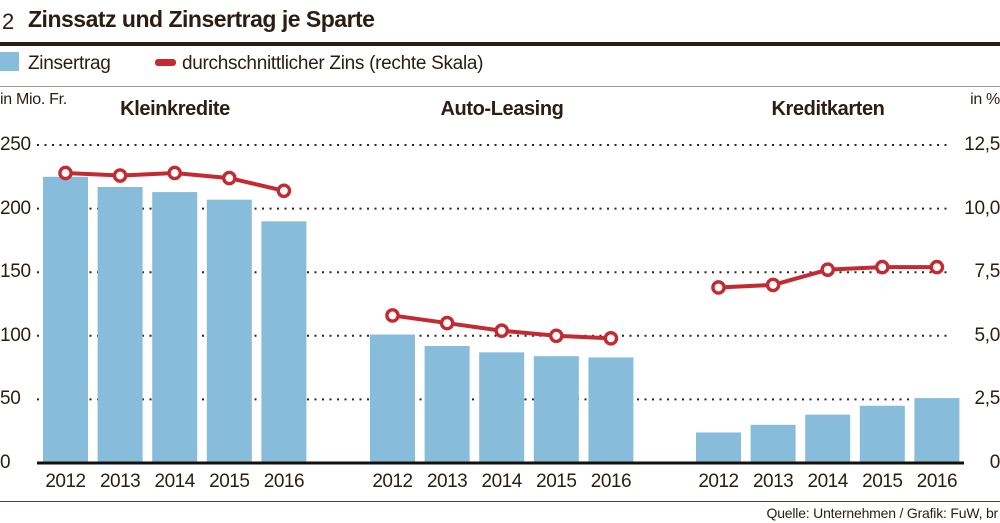 The height and width of the screenshot is (523, 1000). I want to click on left-axis-title: in Mio. Fr., so click(33, 99).